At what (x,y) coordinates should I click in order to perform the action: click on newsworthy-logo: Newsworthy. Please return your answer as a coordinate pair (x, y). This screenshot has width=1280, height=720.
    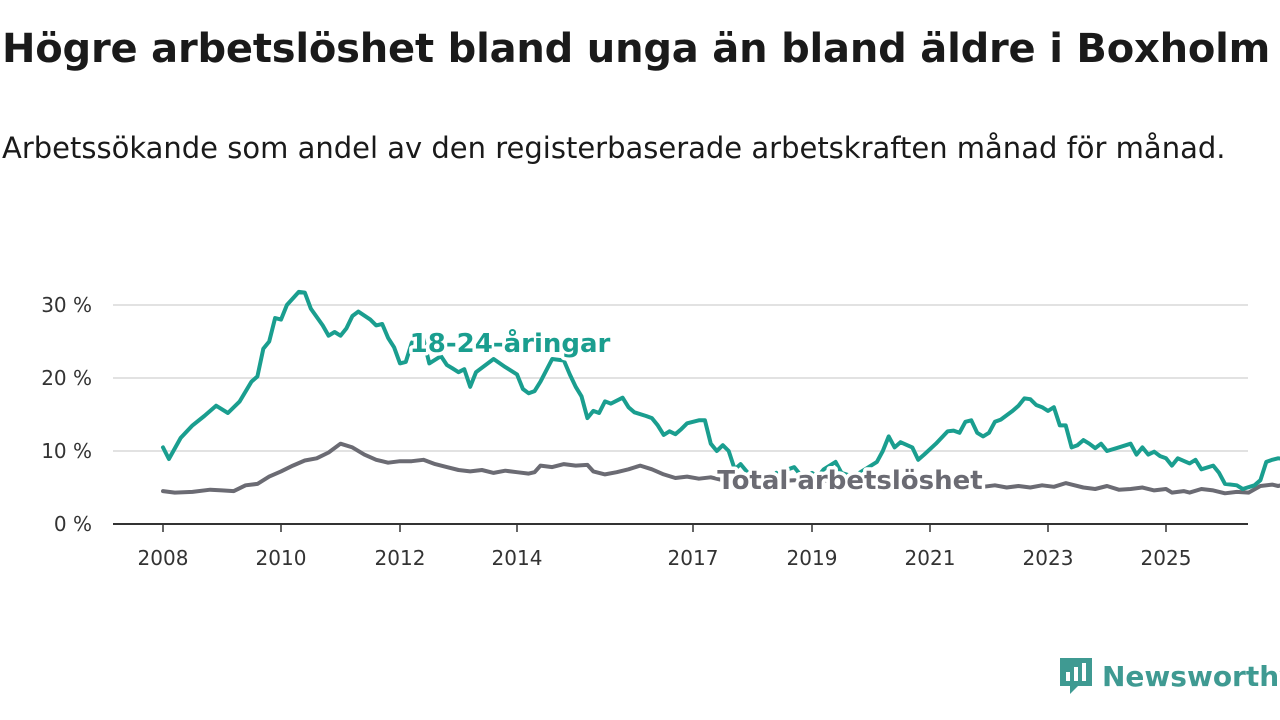
    Looking at the image, I should click on (1169, 676).